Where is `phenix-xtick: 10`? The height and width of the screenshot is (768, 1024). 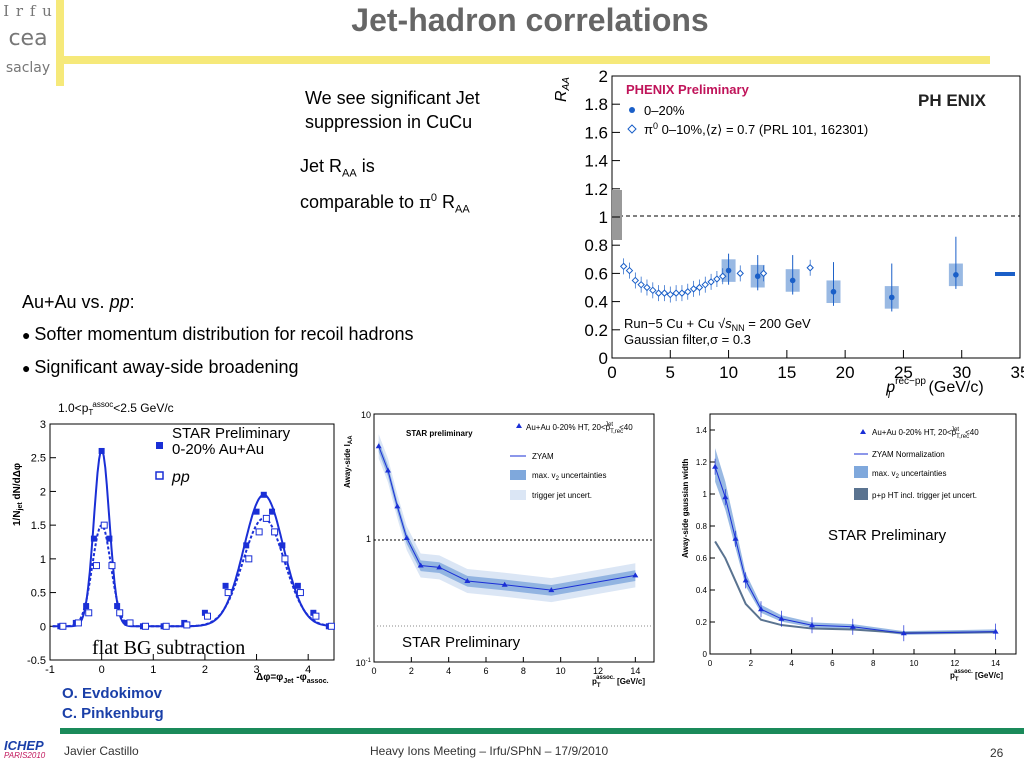 phenix-xtick: 10 is located at coordinates (728, 372).